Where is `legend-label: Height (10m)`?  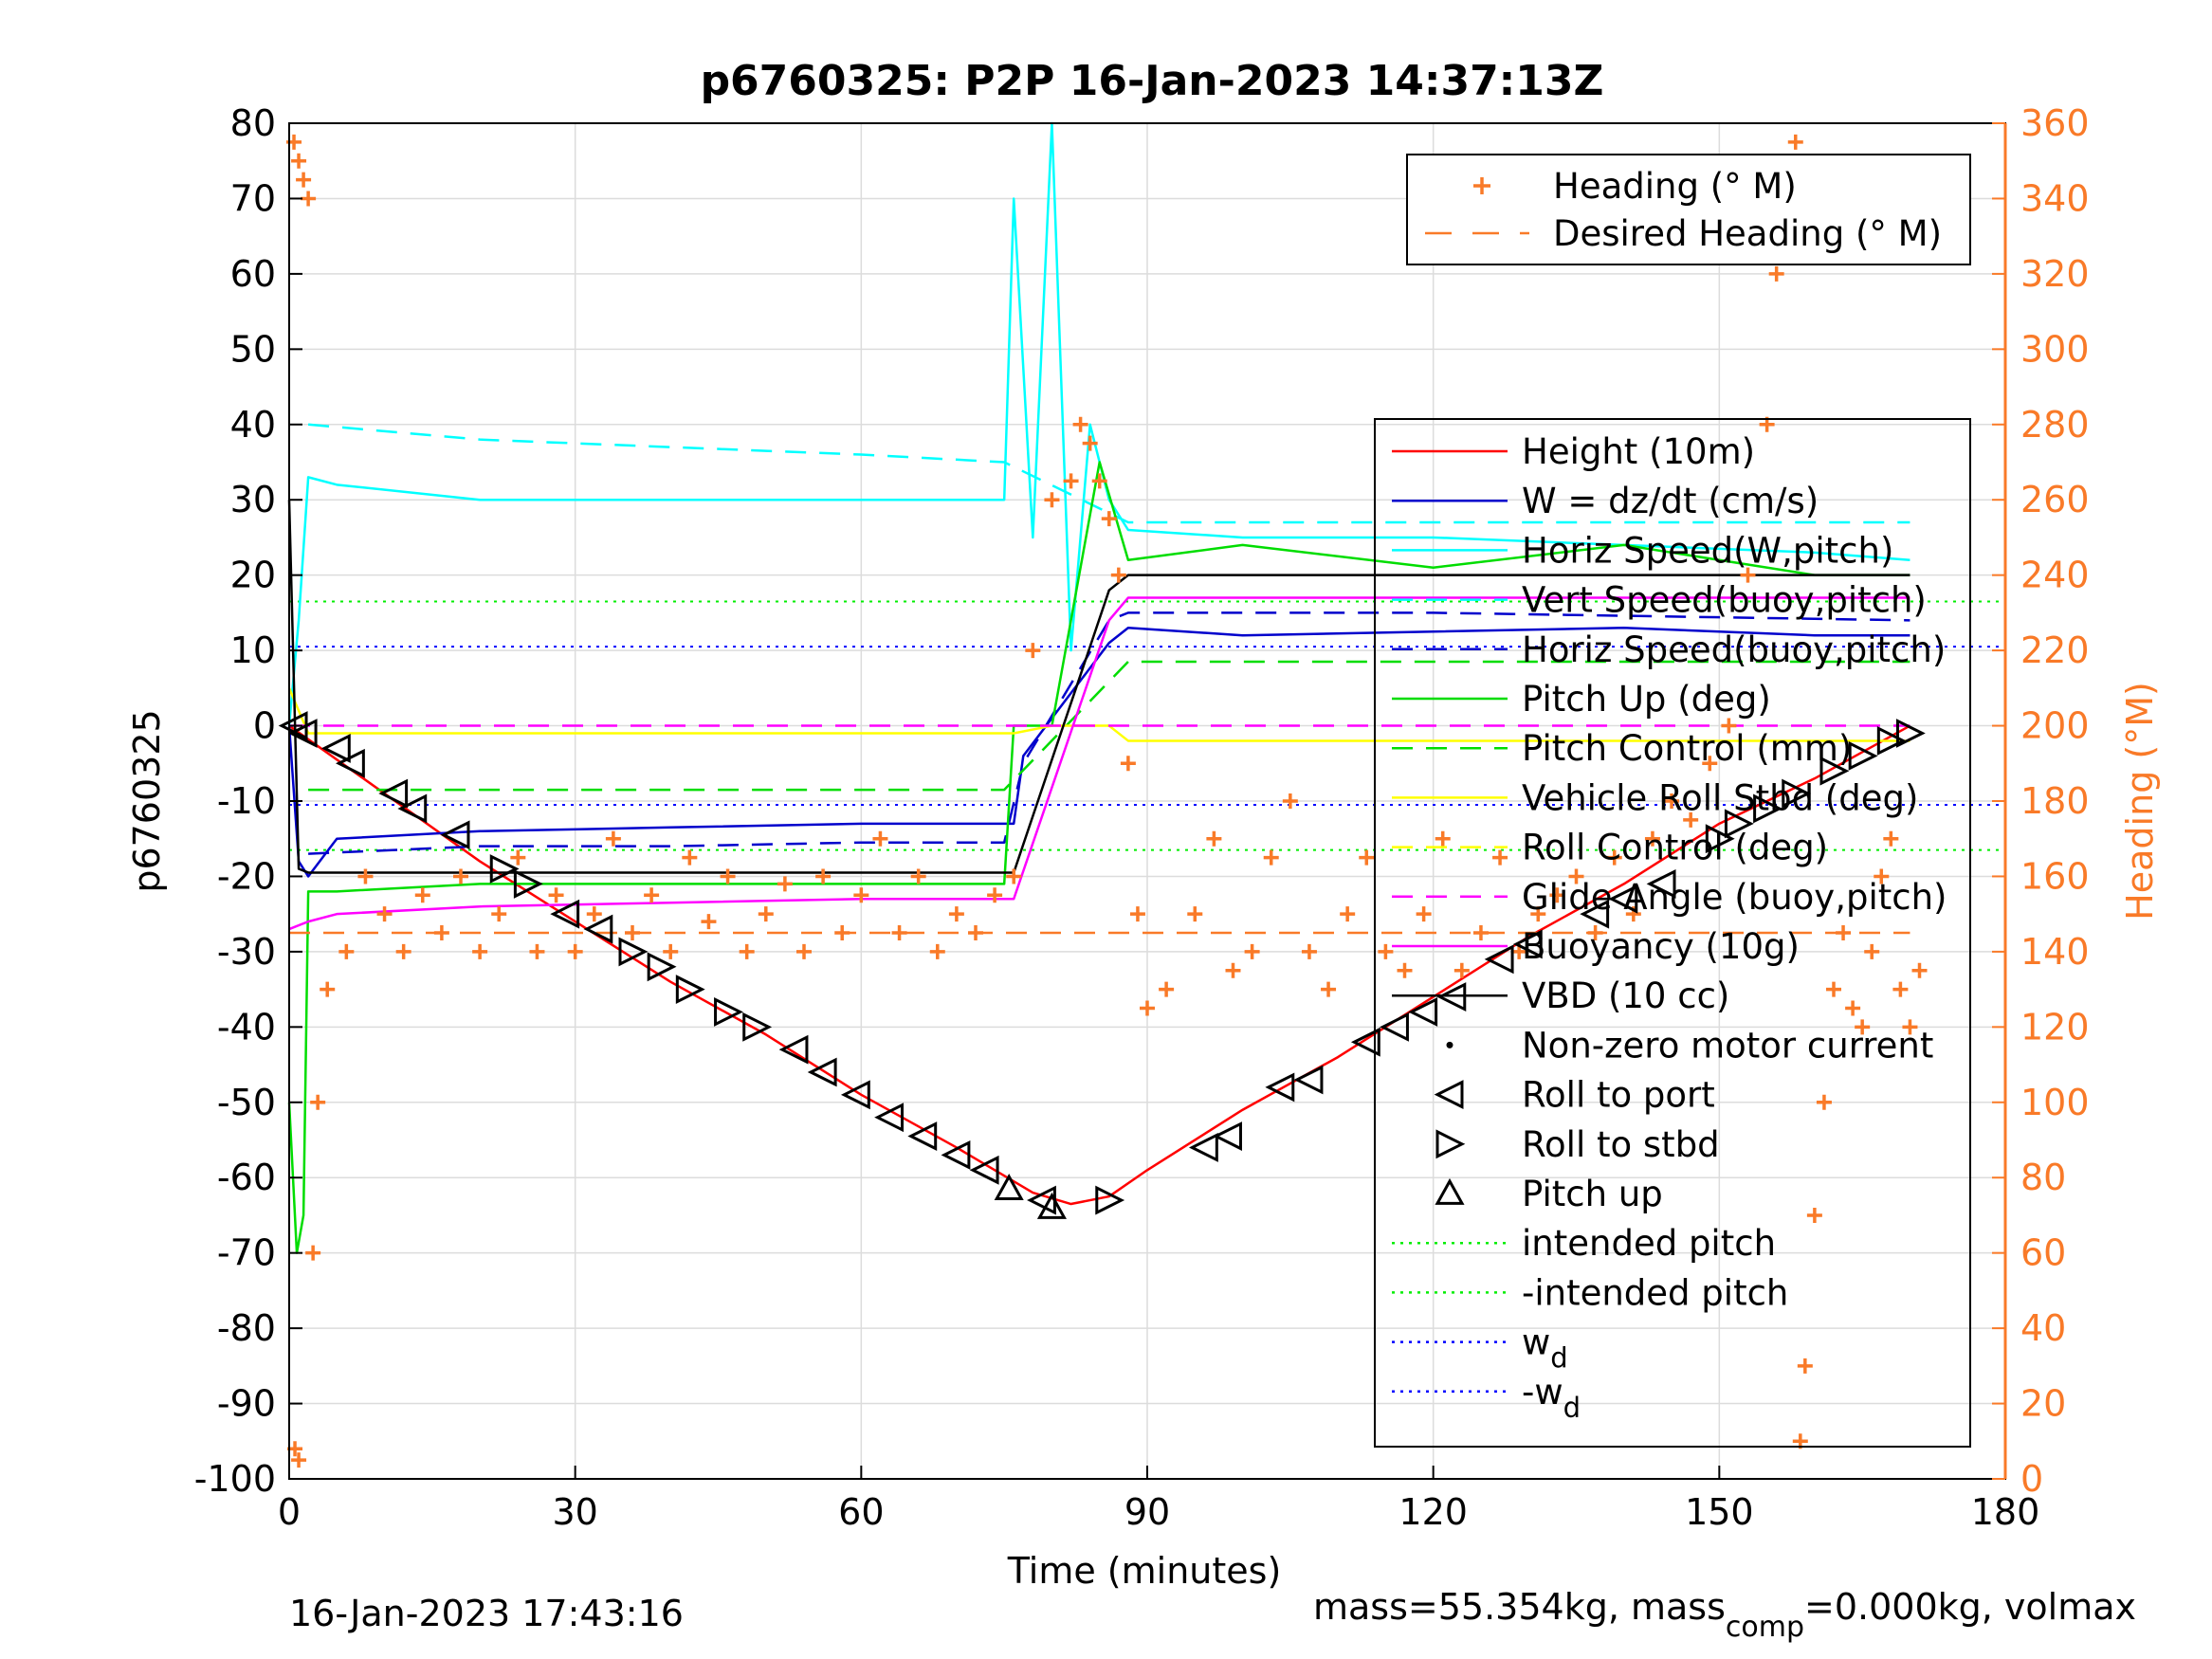
legend-label: Height (10m) is located at coordinates (1638, 451).